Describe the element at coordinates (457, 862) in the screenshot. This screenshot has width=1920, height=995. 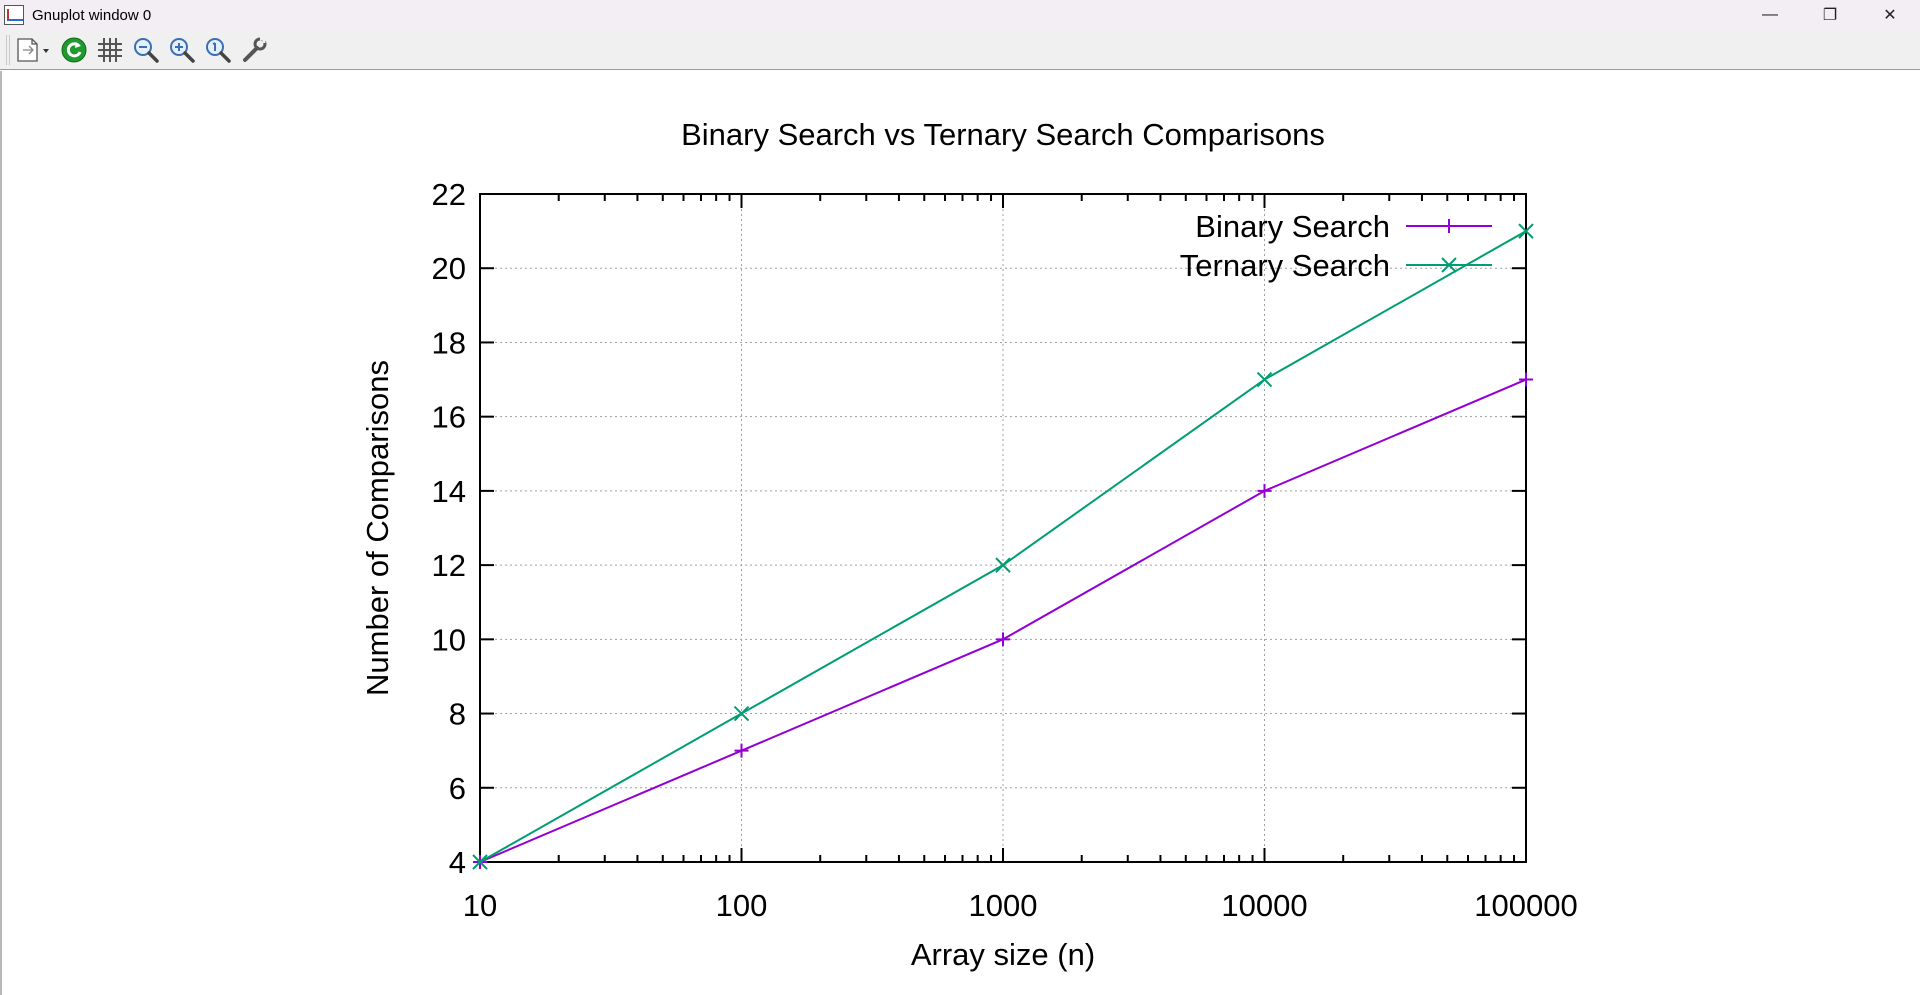
I see `y-tick-label: 4` at that location.